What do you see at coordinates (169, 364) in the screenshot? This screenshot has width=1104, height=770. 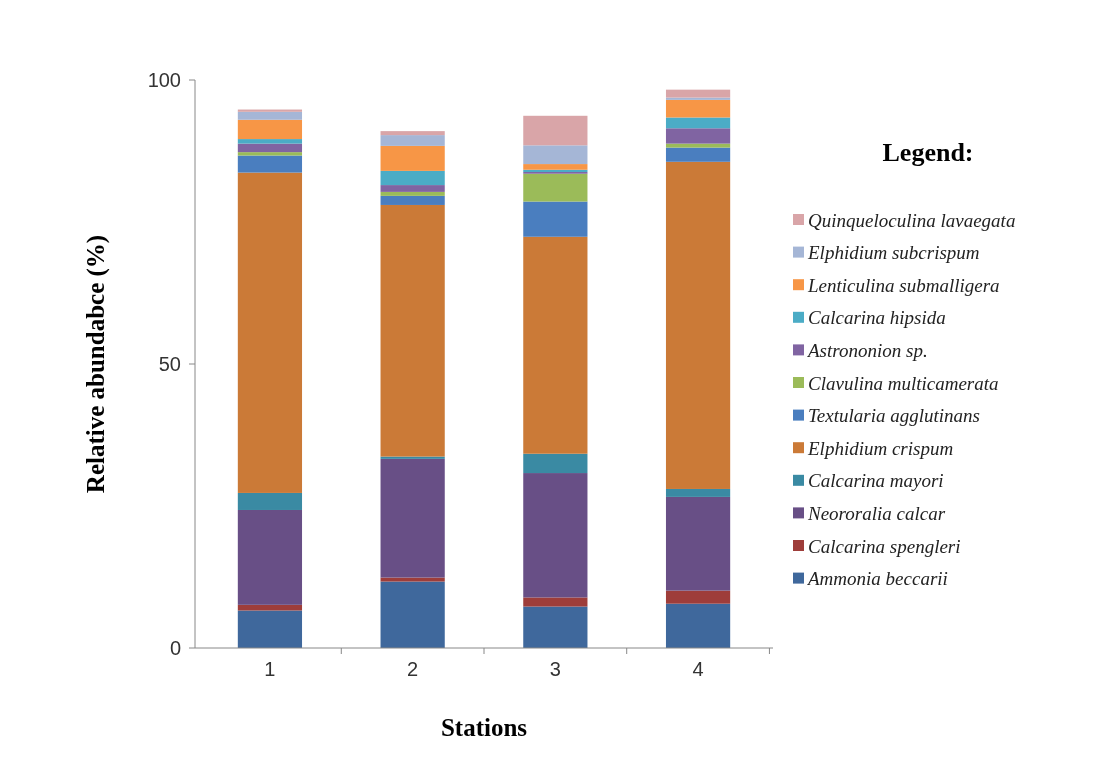 I see `y-tick-label: 50` at bounding box center [169, 364].